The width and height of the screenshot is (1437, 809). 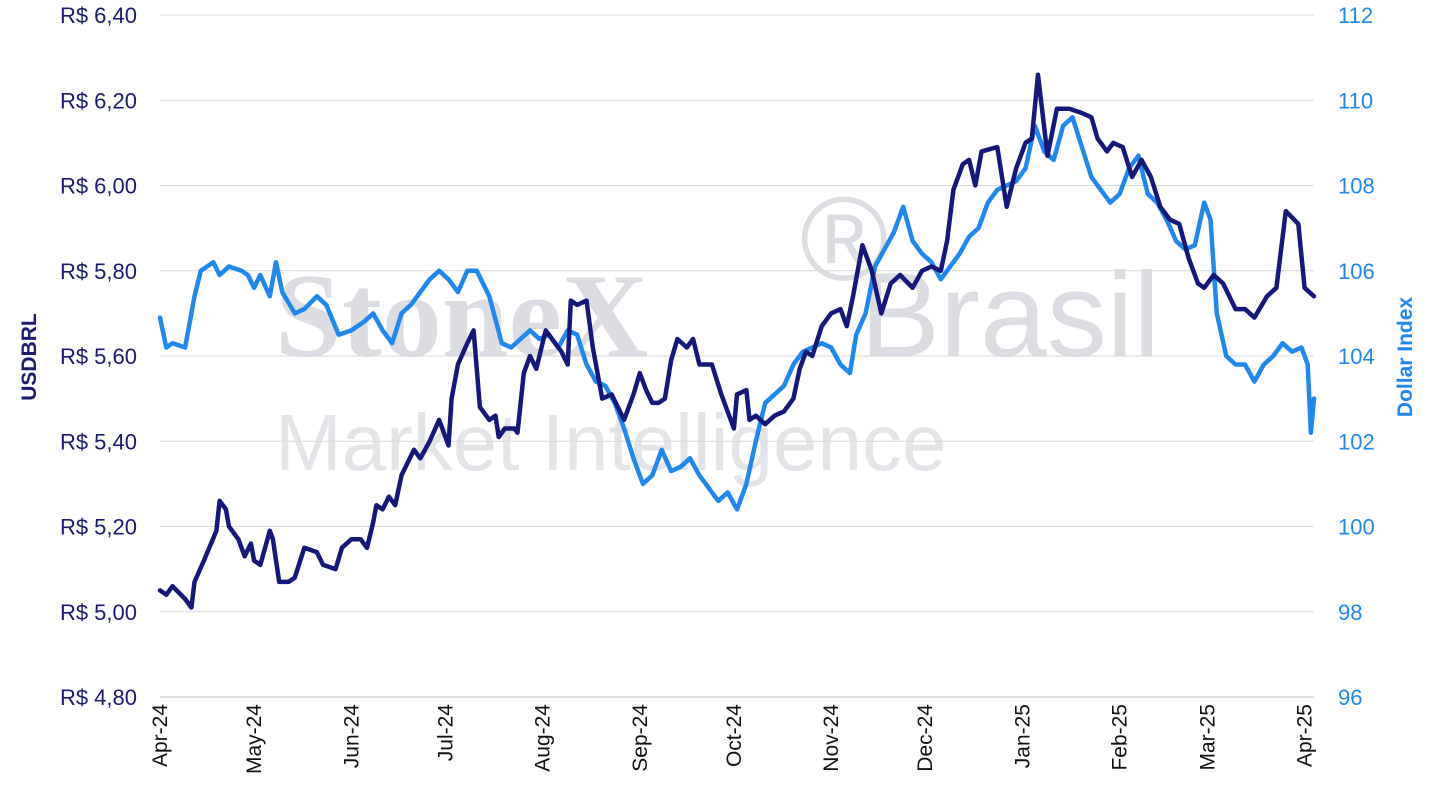 I want to click on x-tick-label: Jun-24, so click(x=351, y=736).